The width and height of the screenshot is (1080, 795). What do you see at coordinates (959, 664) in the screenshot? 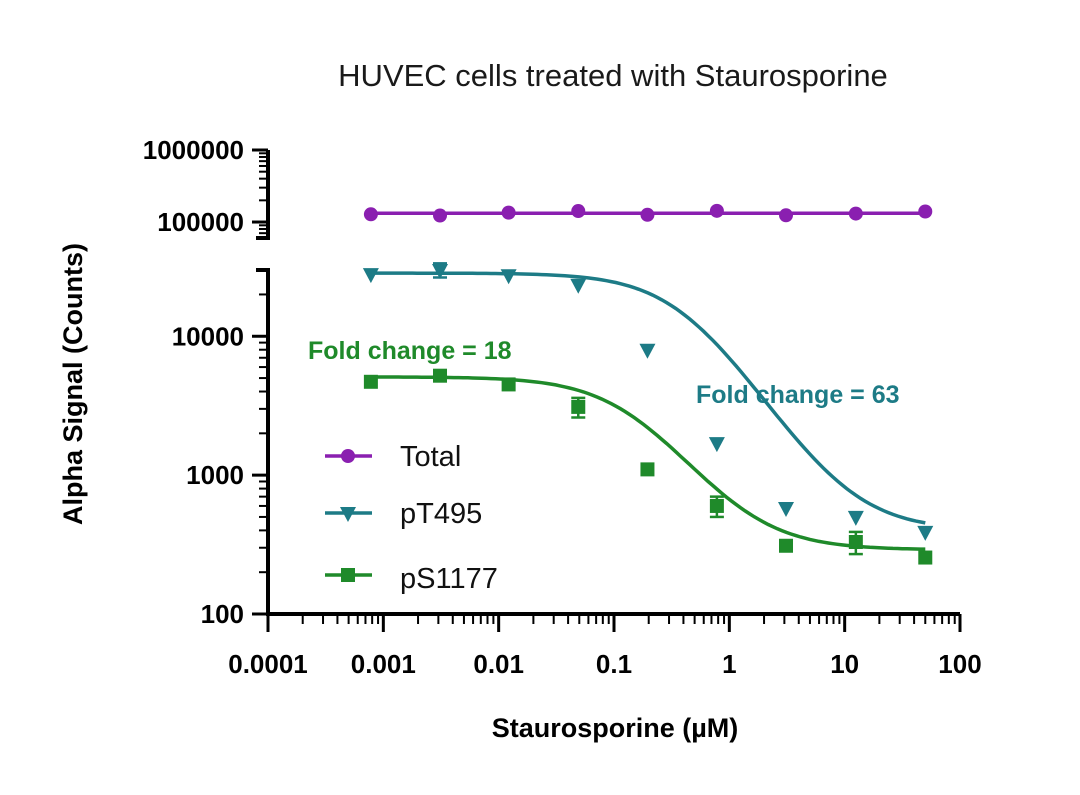
I see `x-tick-label: 100` at bounding box center [959, 664].